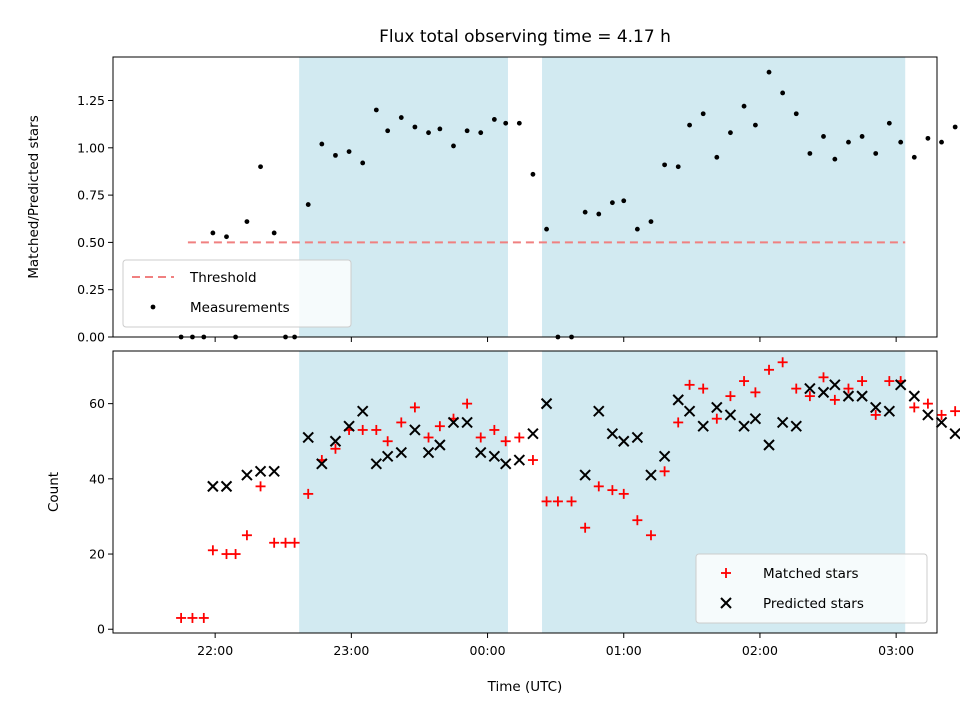  I want to click on legend-predicted-marker, so click(726, 603).